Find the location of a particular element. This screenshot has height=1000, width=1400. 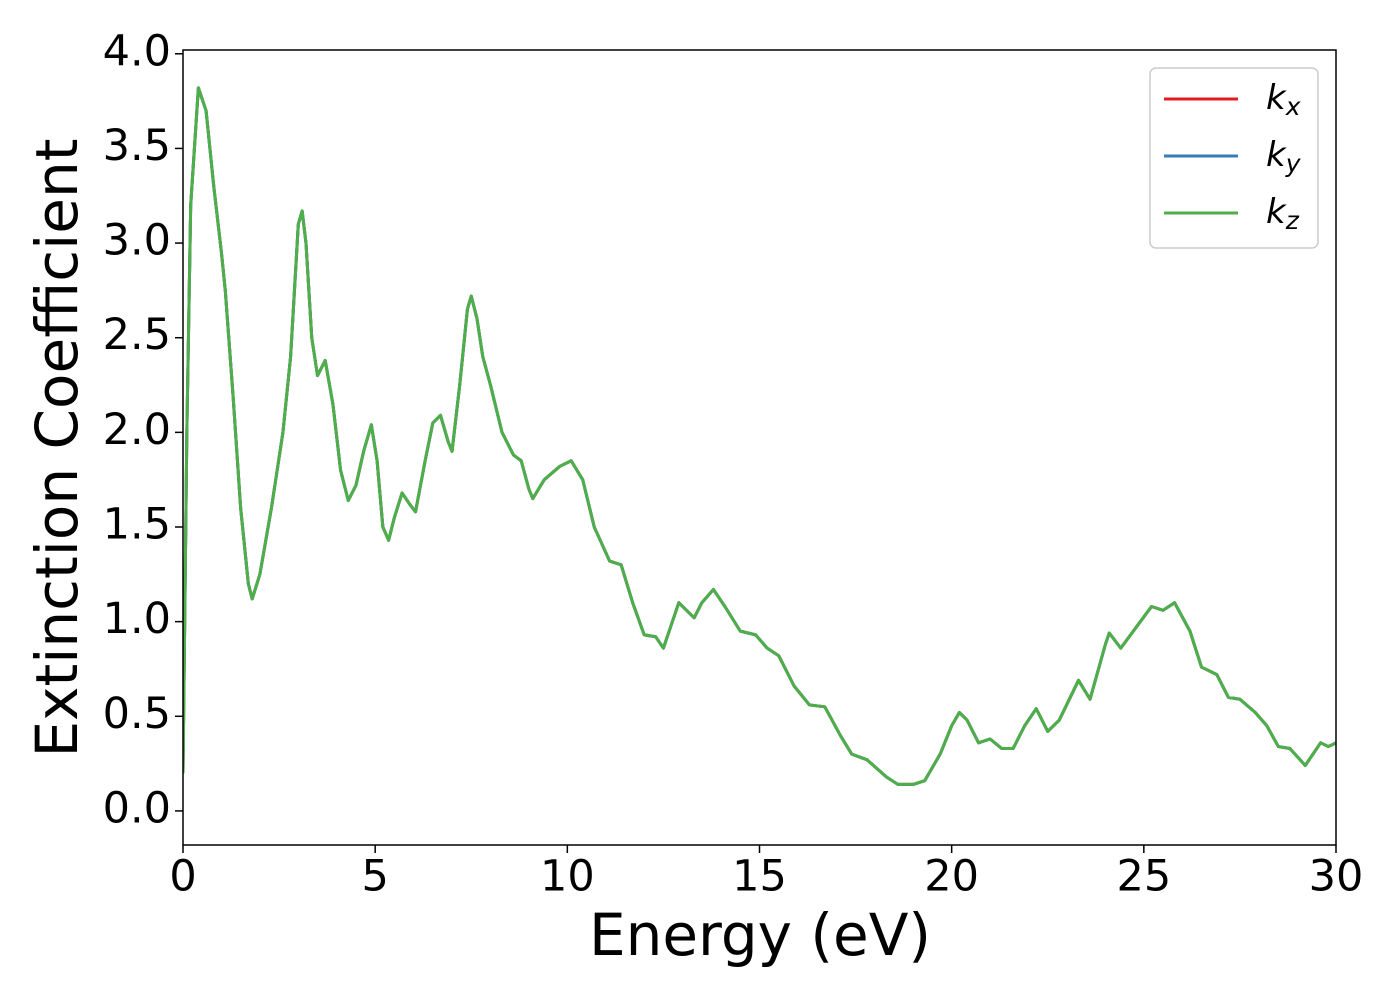

y-tick-label: 2.5 is located at coordinates (137, 335).